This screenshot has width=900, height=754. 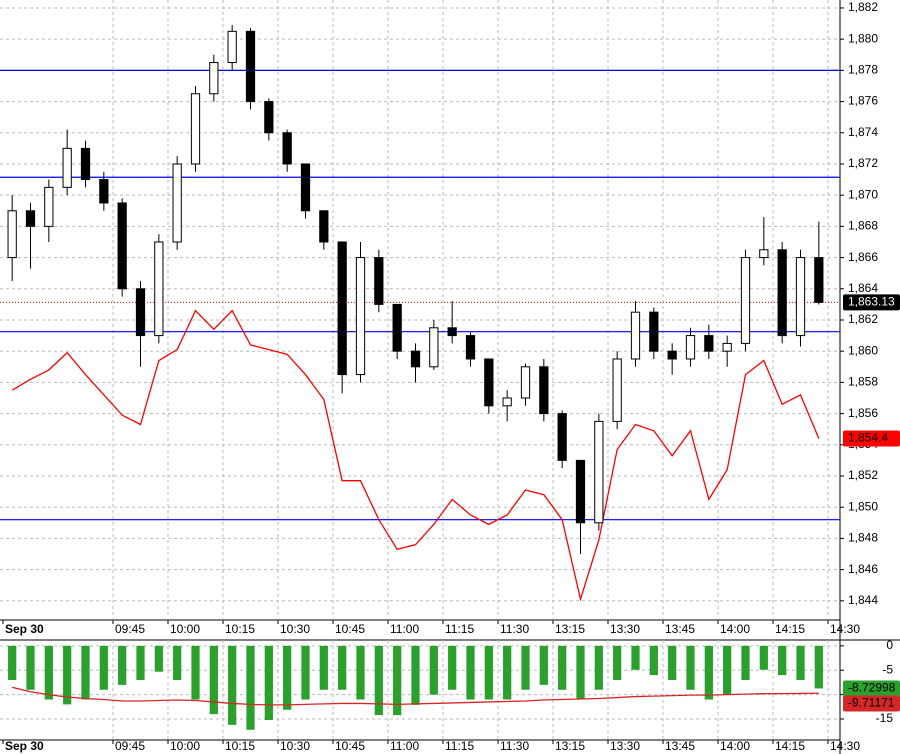 What do you see at coordinates (185, 746) in the screenshot?
I see `x-tick-label: 10:00` at bounding box center [185, 746].